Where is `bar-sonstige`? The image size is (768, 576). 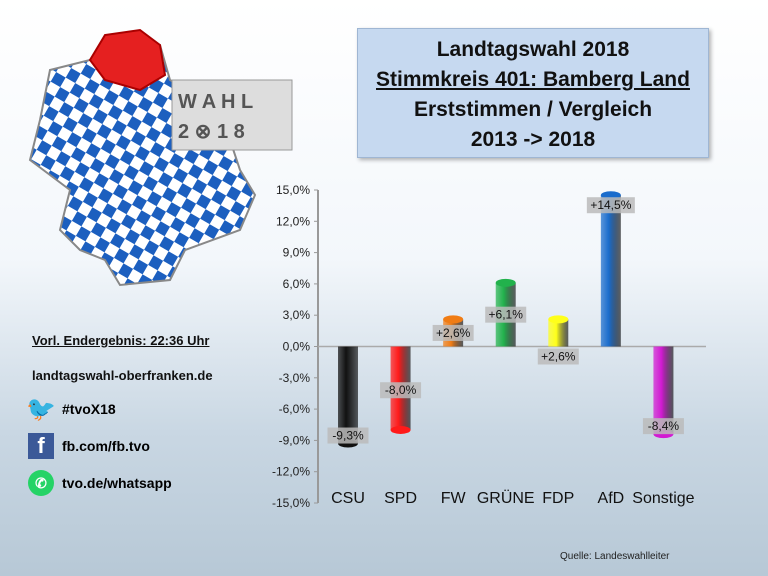 bar-sonstige is located at coordinates (663, 390).